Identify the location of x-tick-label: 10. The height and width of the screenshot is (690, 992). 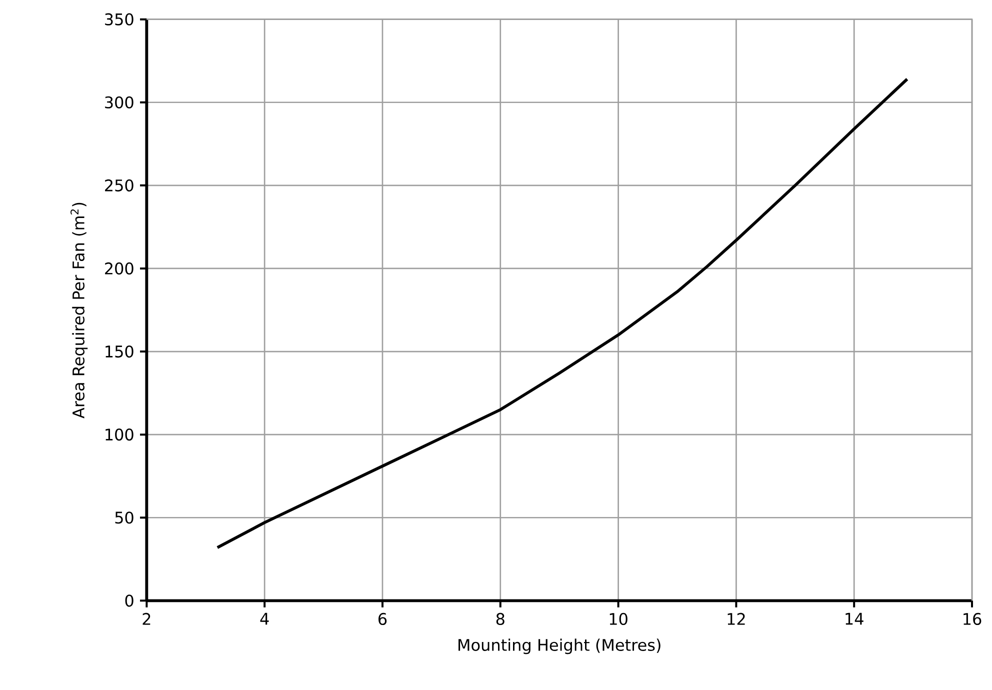
(619, 619).